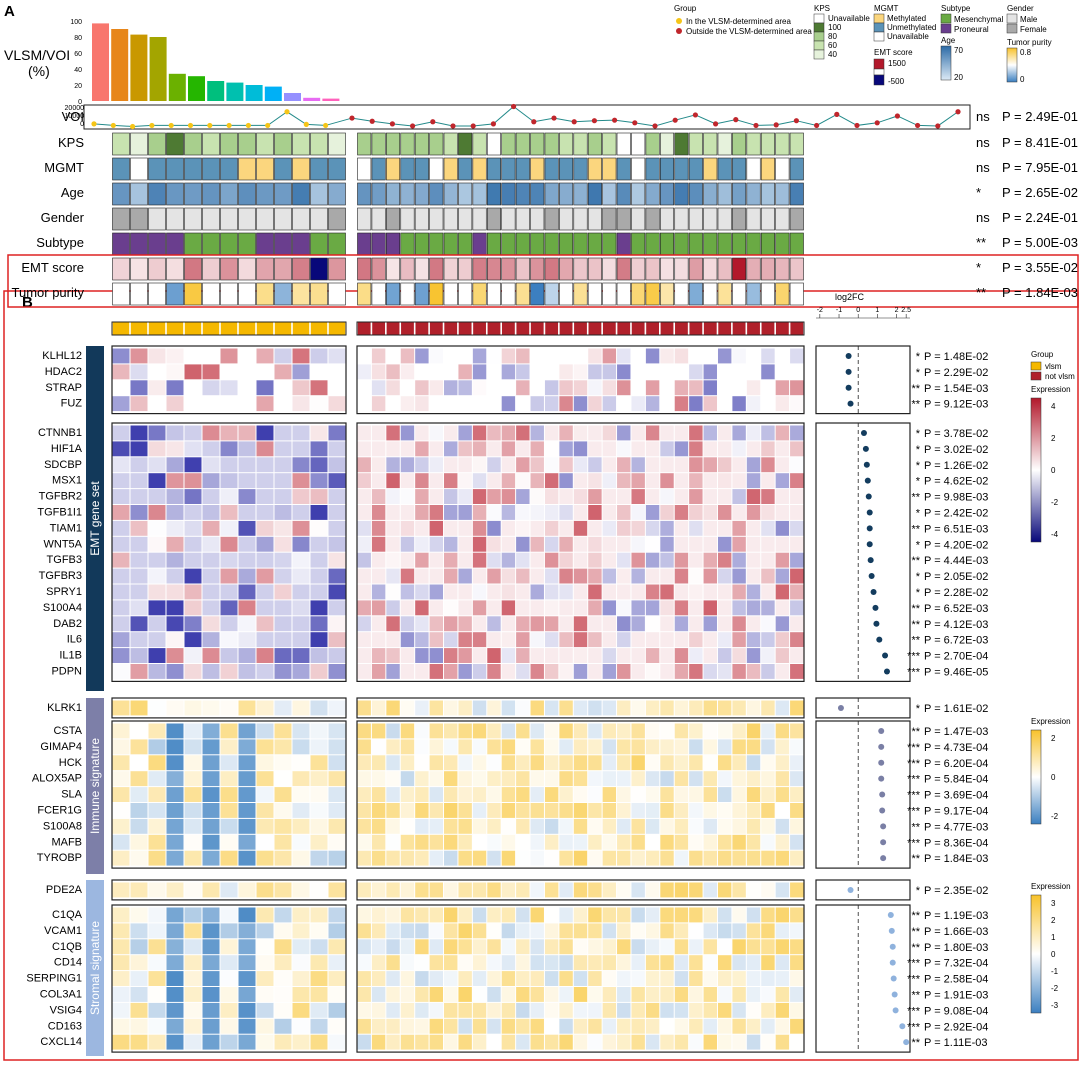  What do you see at coordinates (914, 657) in the screenshot?
I see `gene-sig: ***` at bounding box center [914, 657].